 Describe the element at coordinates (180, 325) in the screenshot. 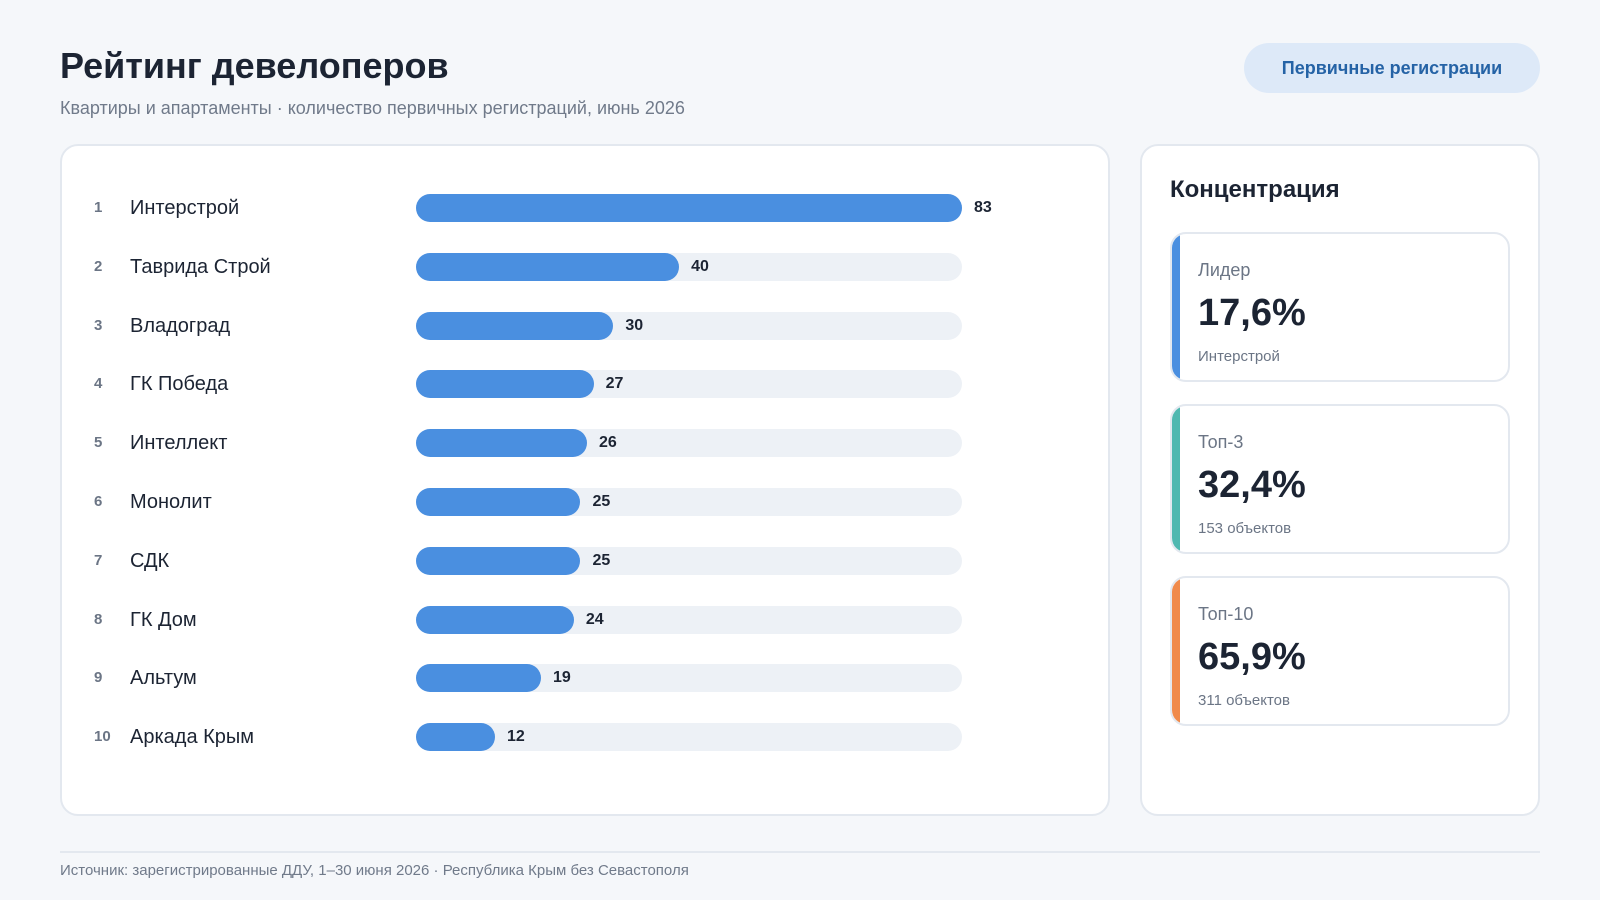

I see `category-label: Владоград` at that location.